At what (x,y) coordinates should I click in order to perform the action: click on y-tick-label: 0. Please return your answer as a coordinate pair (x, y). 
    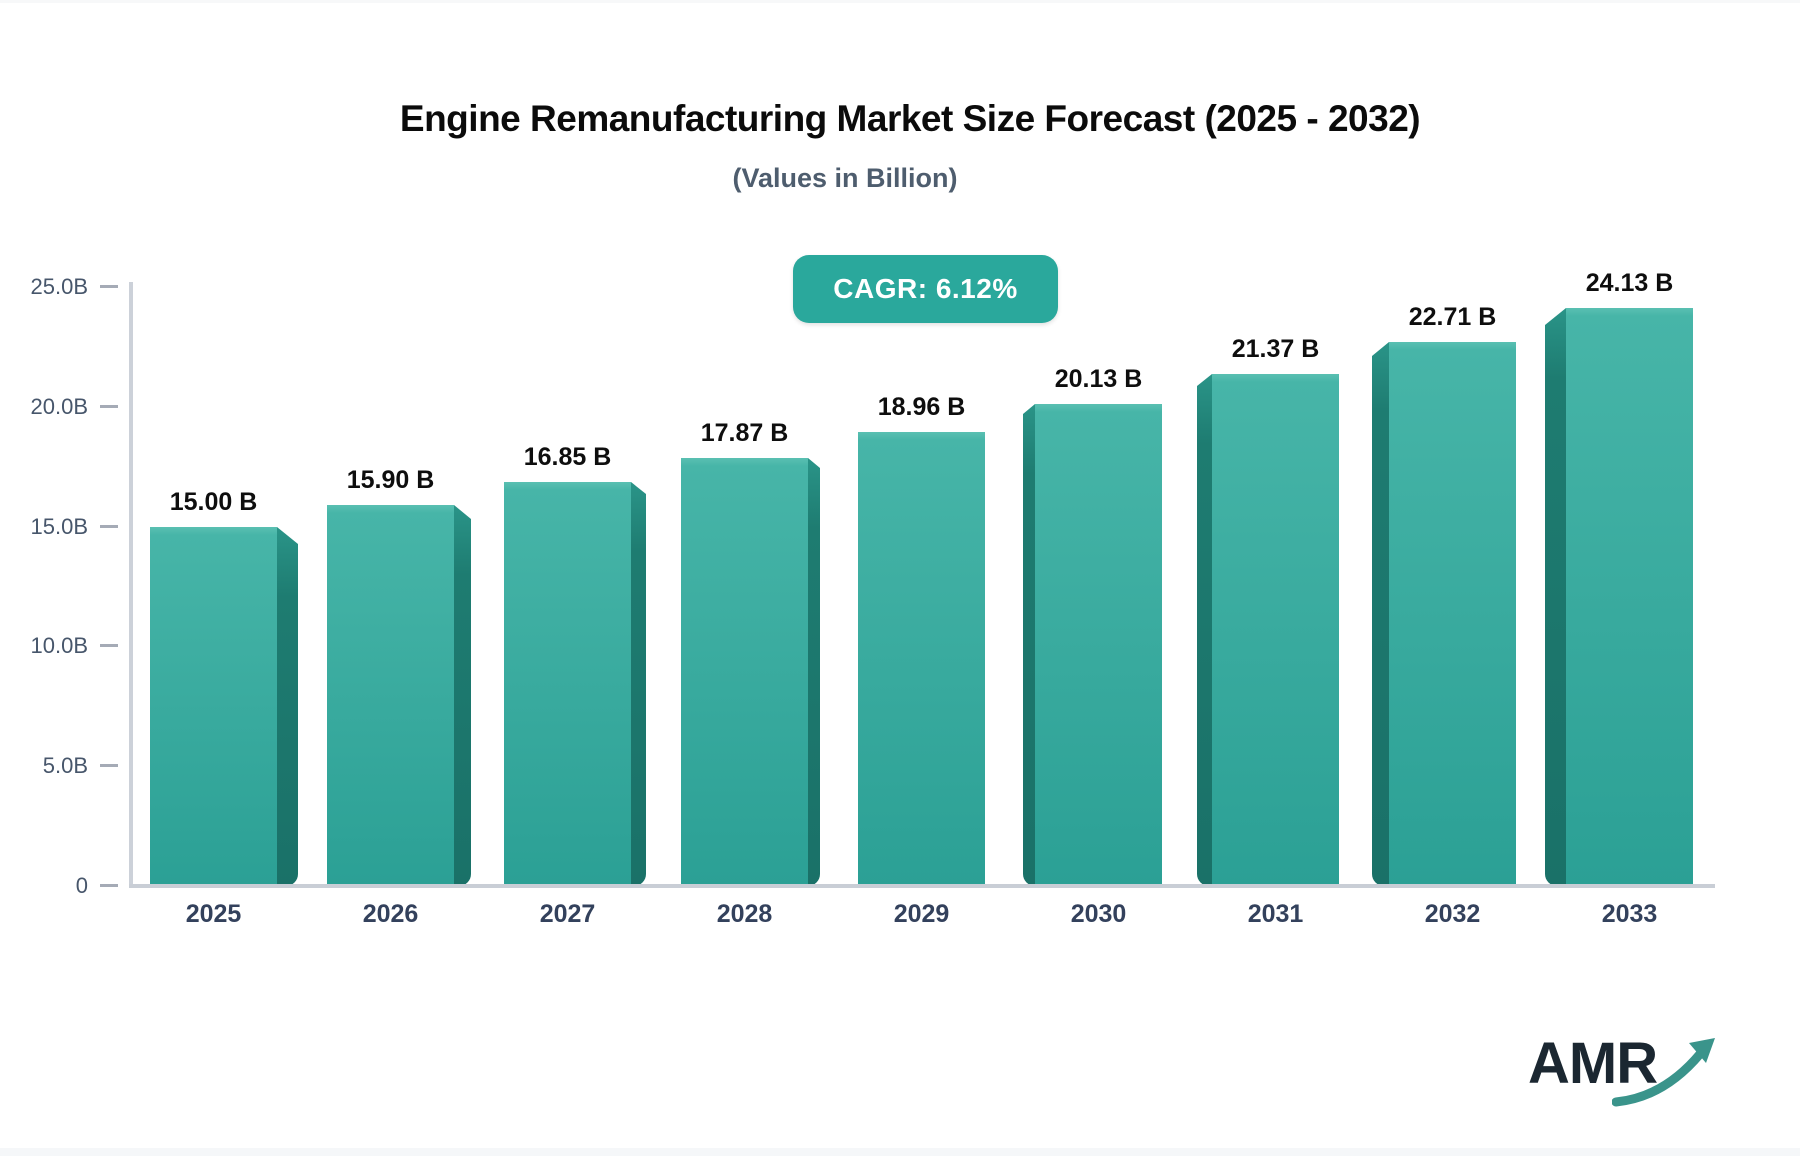
    Looking at the image, I should click on (81, 885).